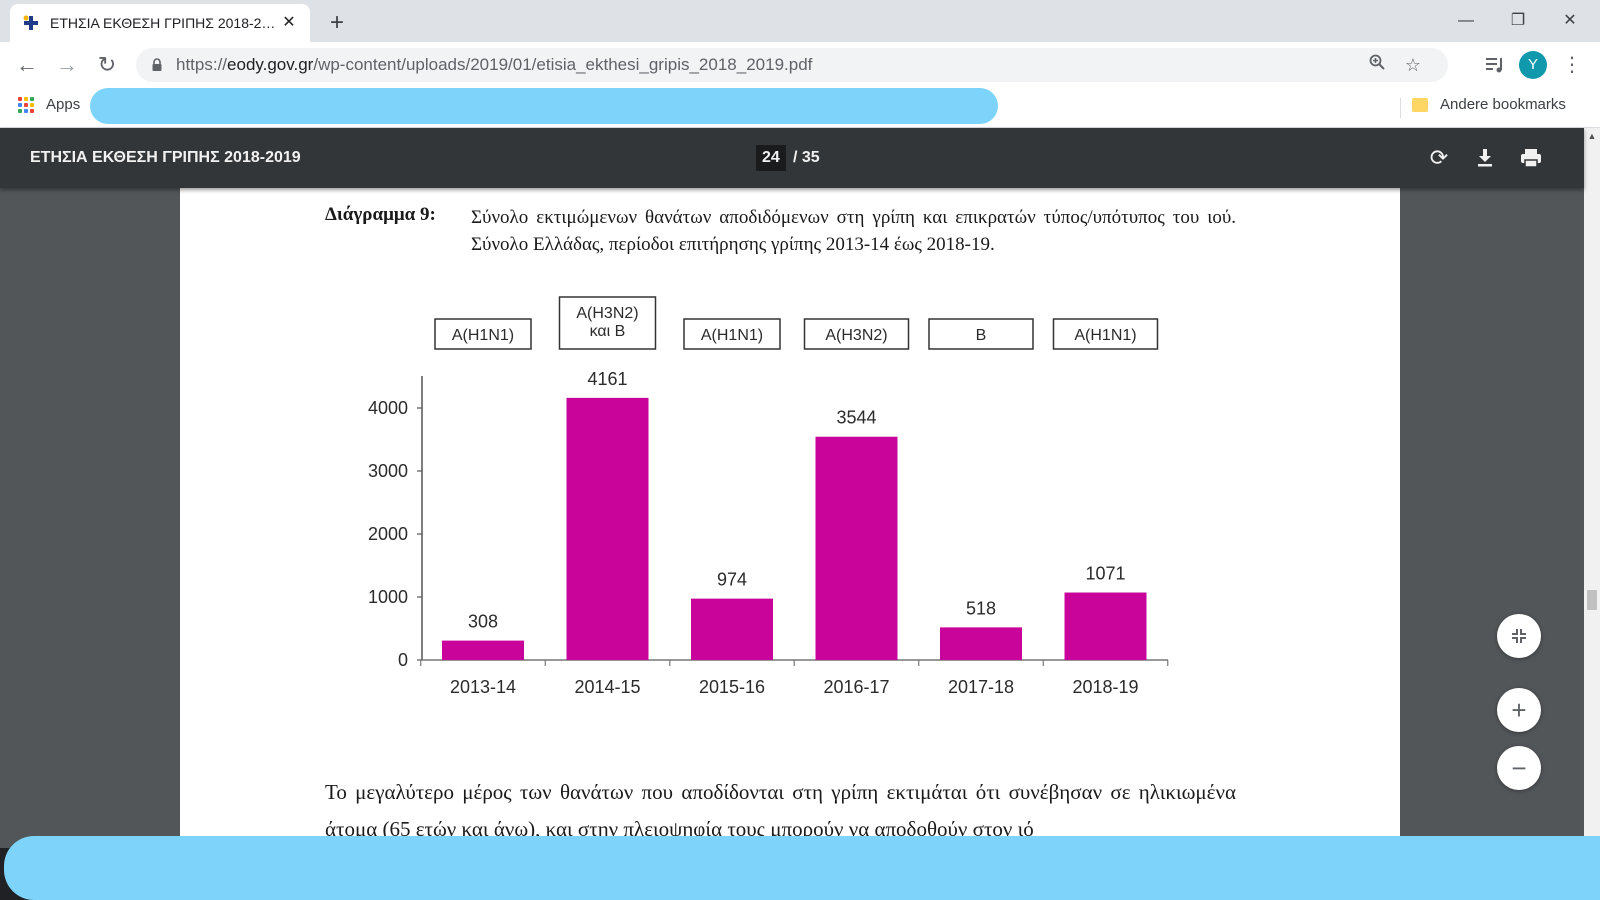  Describe the element at coordinates (157, 65) in the screenshot. I see `lock-icon` at that location.